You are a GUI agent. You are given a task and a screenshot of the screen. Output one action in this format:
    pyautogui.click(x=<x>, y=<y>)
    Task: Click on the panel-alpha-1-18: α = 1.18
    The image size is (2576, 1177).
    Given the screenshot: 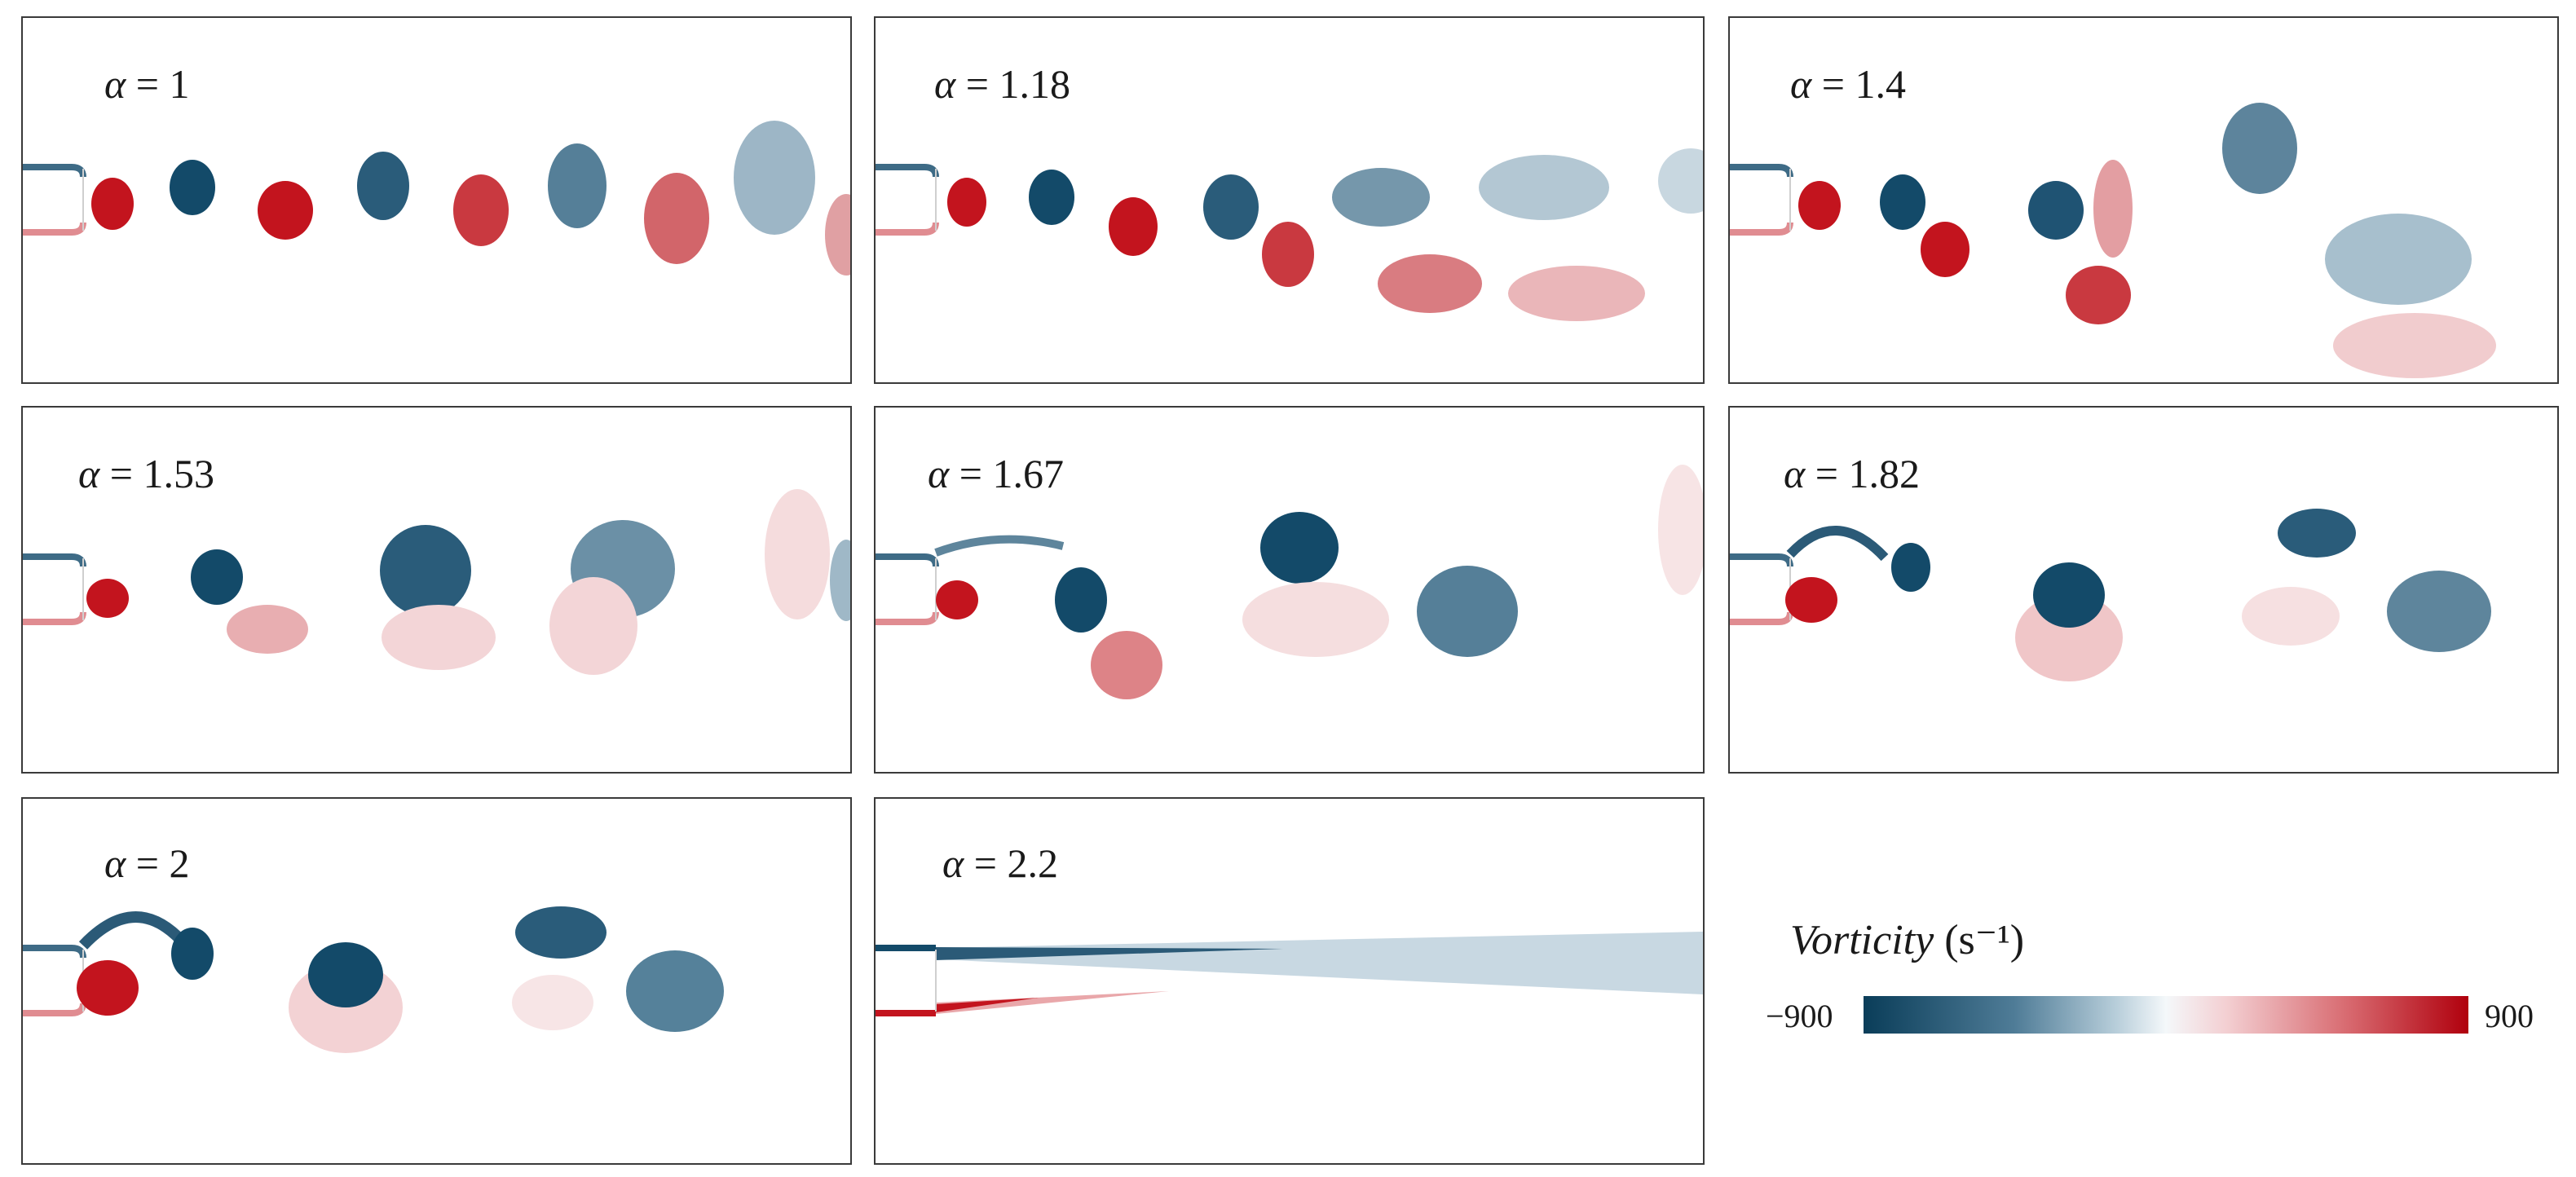 What is the action you would take?
    pyautogui.click(x=1289, y=200)
    